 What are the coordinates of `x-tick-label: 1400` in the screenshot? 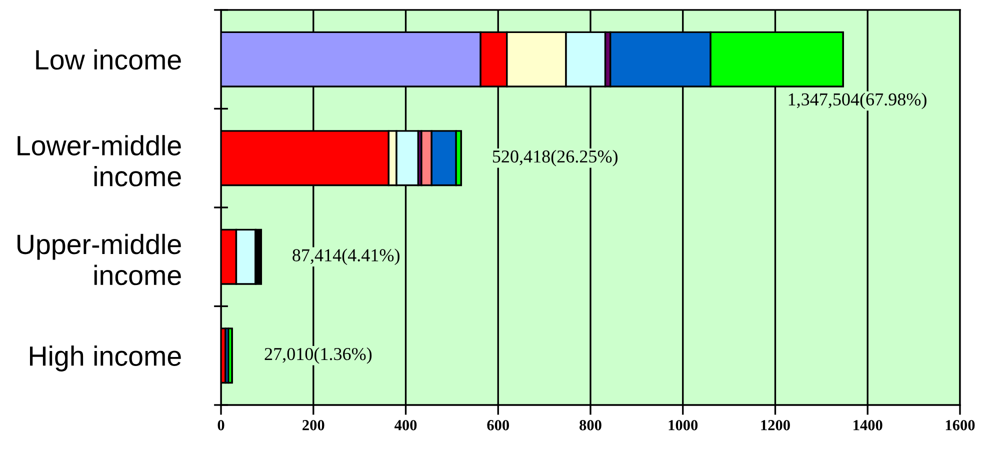 It's located at (868, 425).